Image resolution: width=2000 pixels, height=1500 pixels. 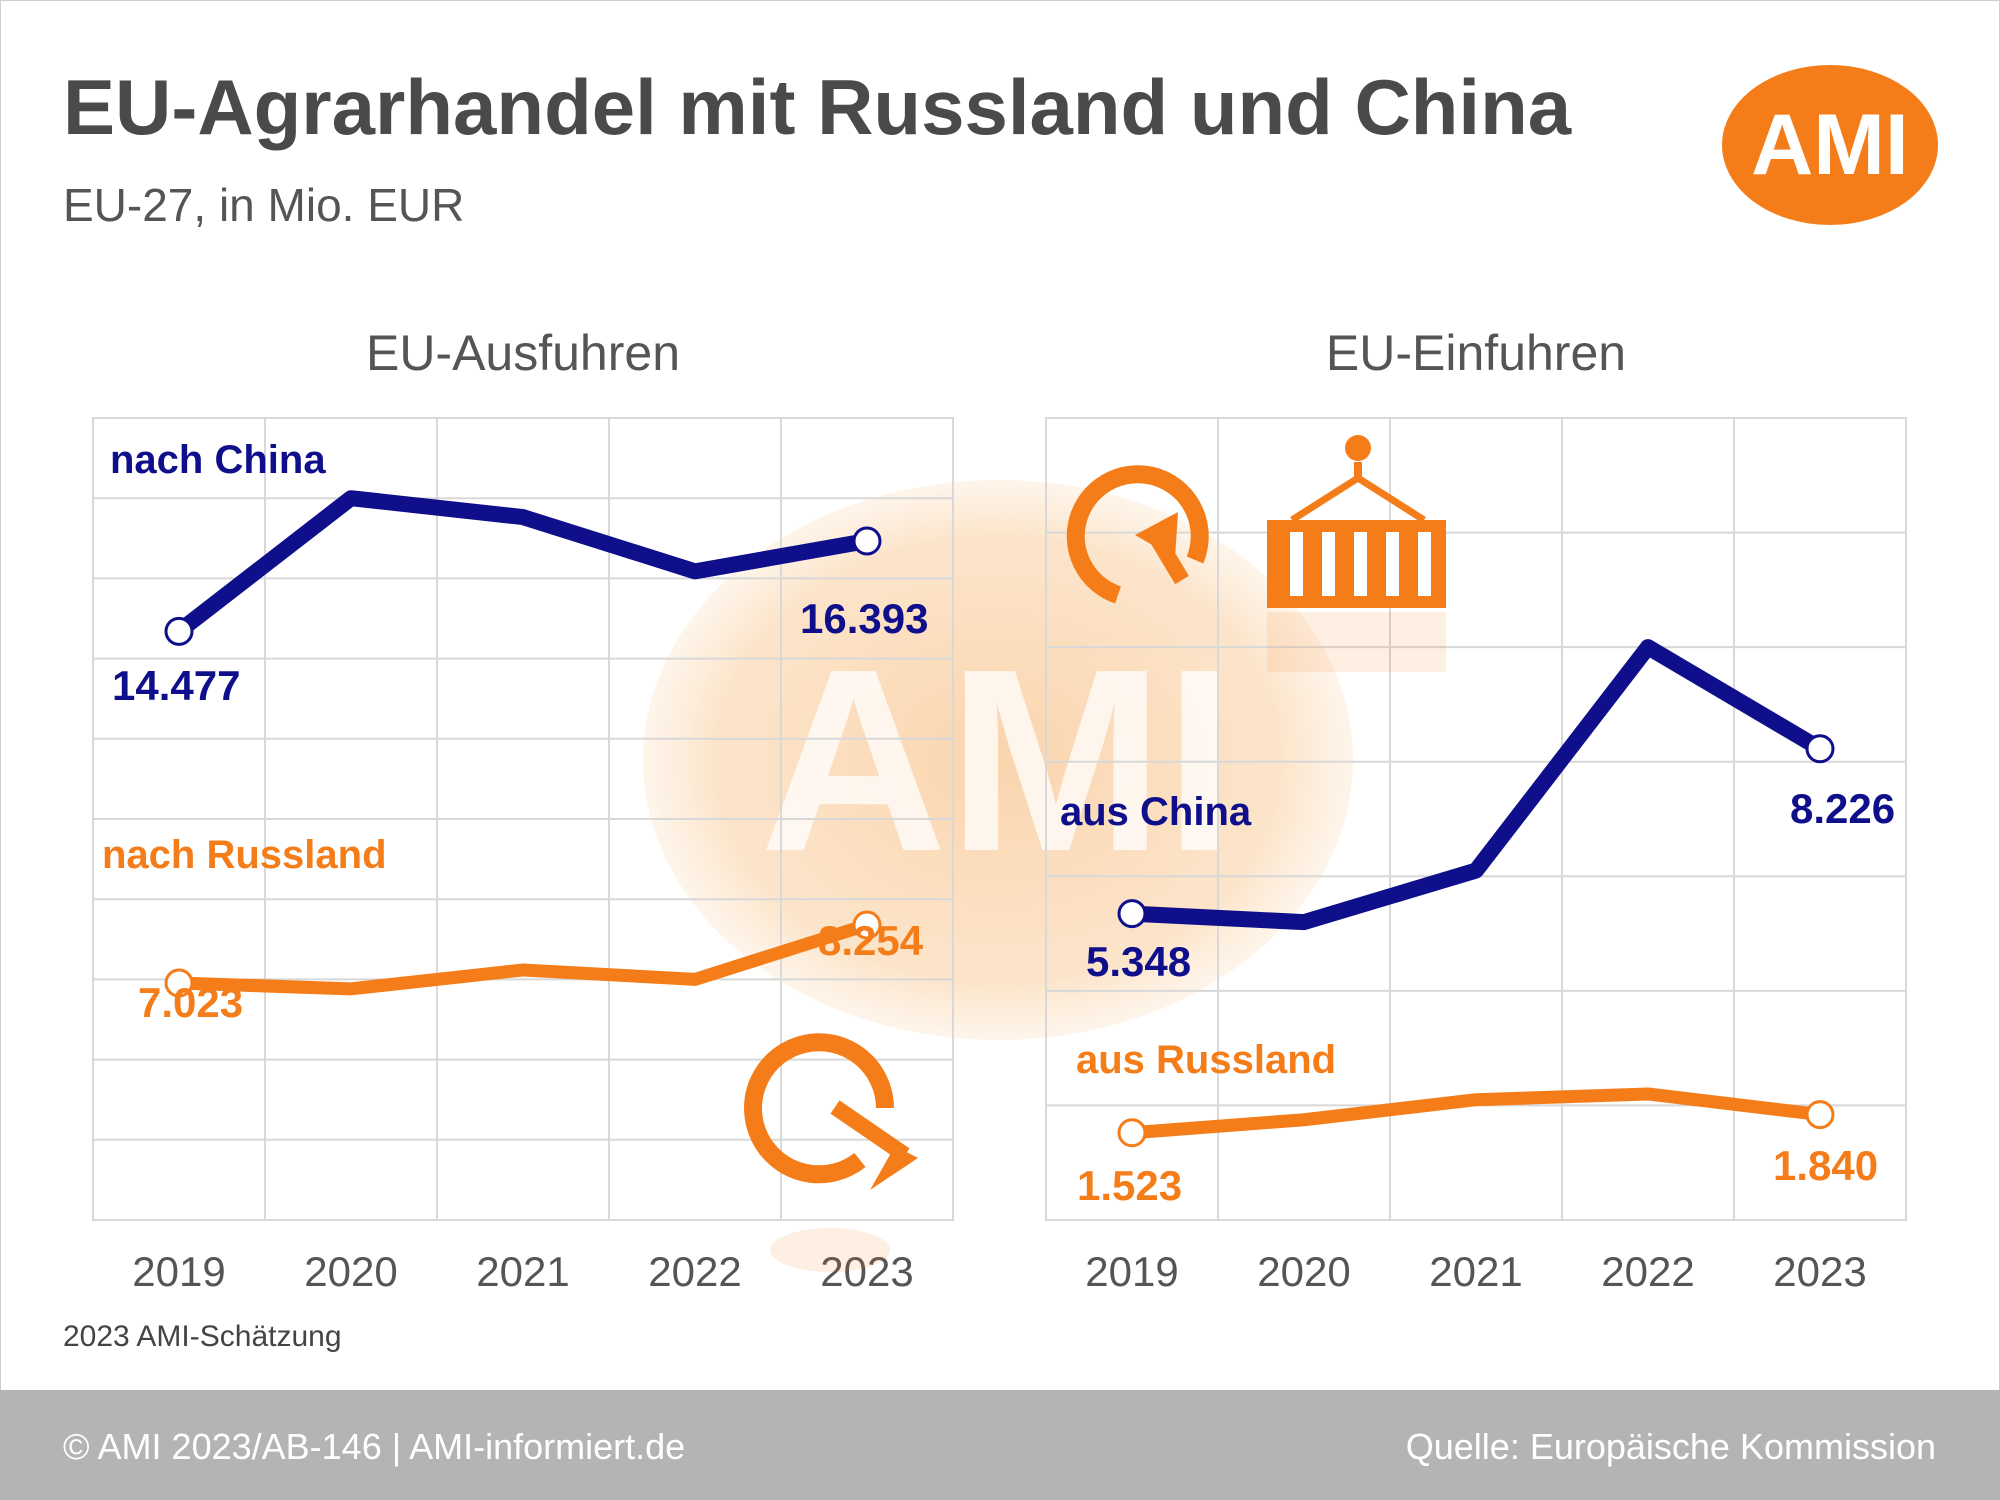 I want to click on import-data-label-end: 1.840, so click(x=1825, y=1165).